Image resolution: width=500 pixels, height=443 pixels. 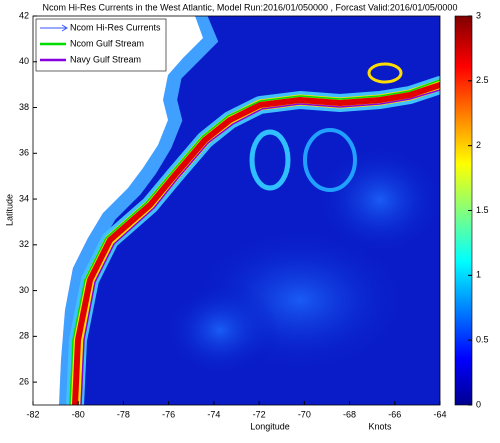 I want to click on x-tick-label: -80, so click(x=78, y=414).